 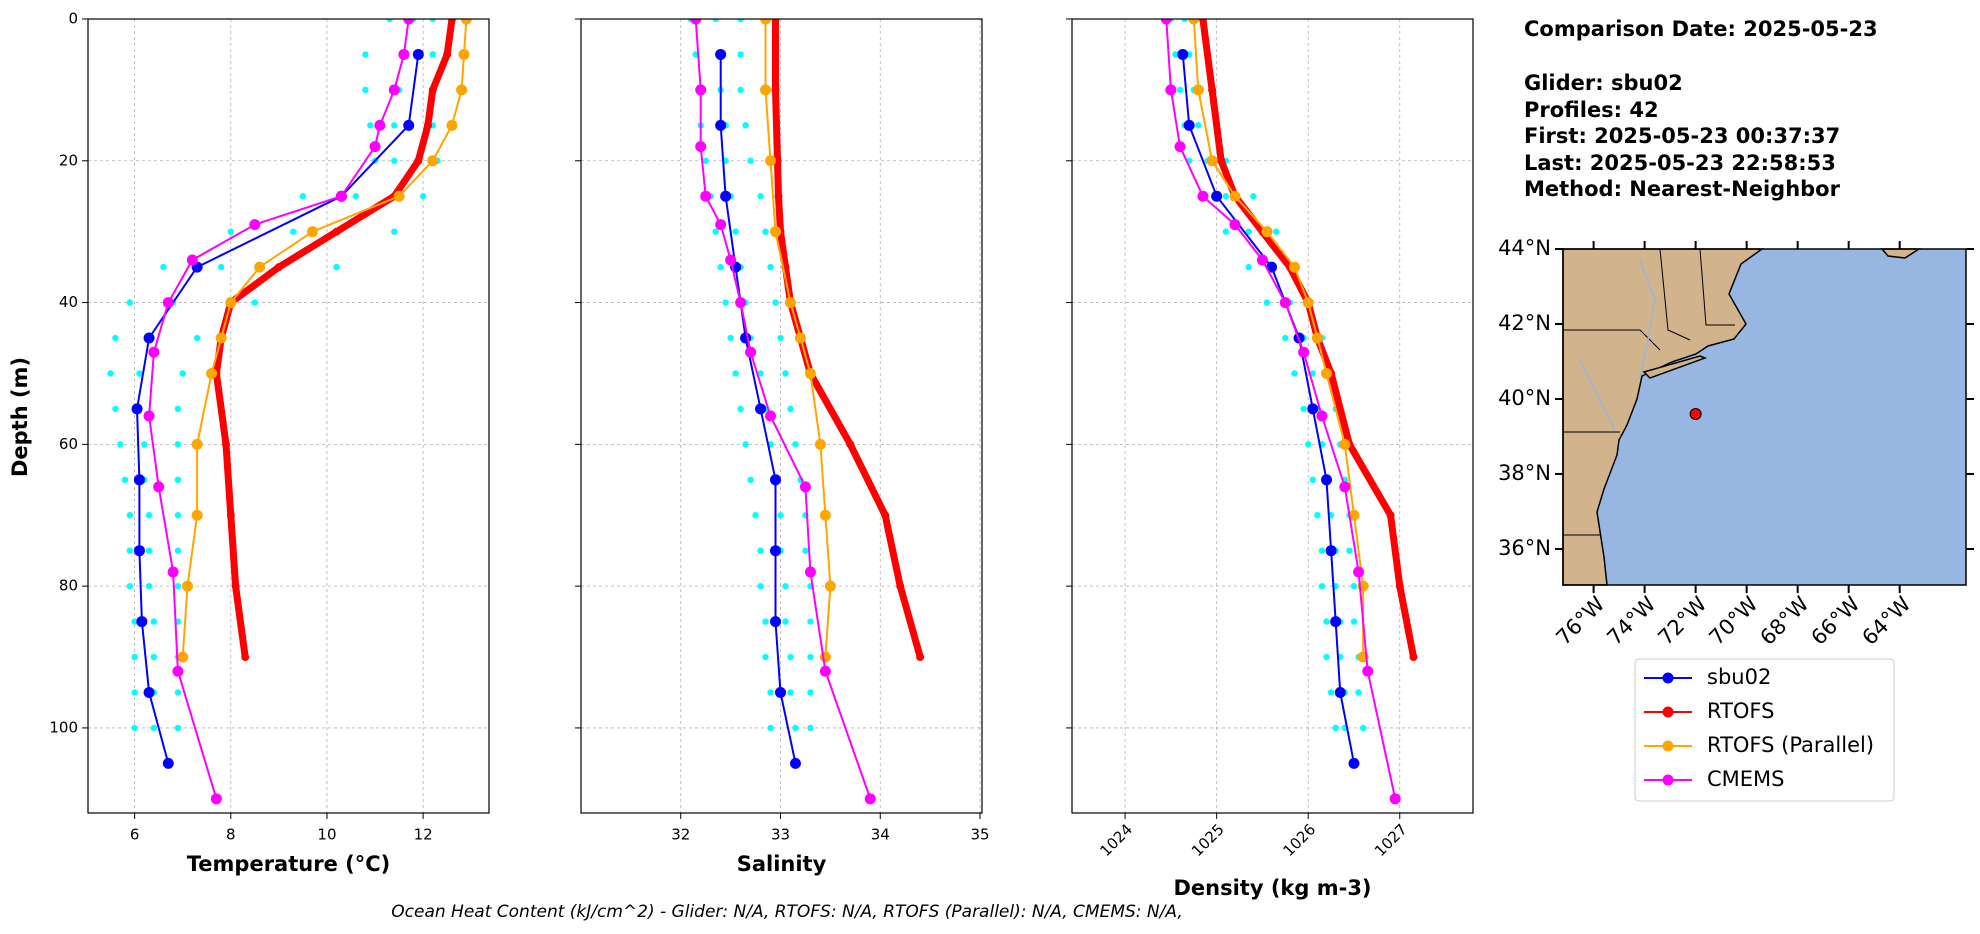 I want to click on plot-area, so click(x=806, y=412).